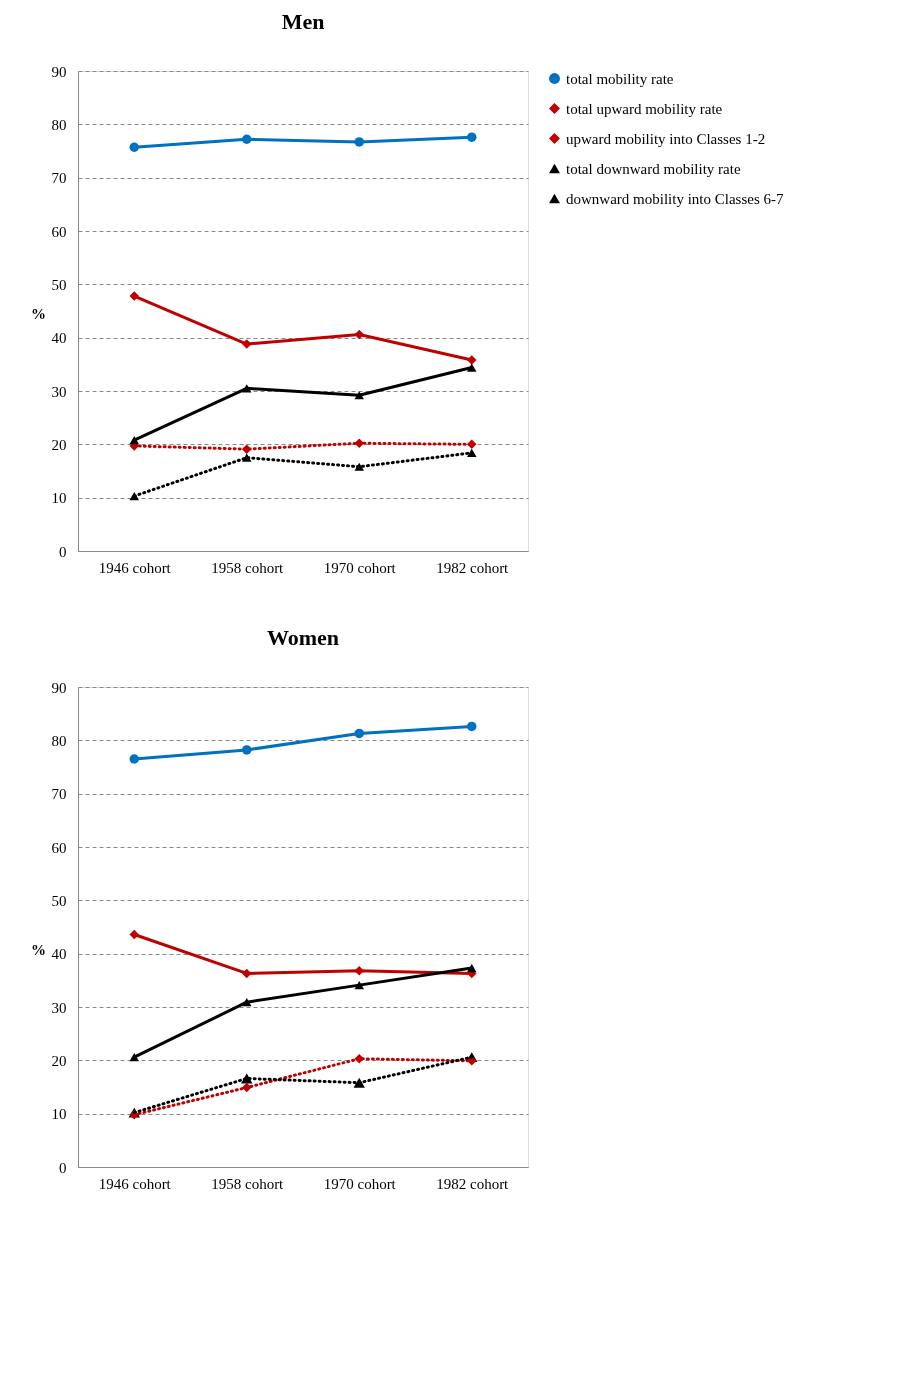 This screenshot has width=914, height=1374. What do you see at coordinates (653, 168) in the screenshot?
I see `legend-label: total downward mobility rate` at bounding box center [653, 168].